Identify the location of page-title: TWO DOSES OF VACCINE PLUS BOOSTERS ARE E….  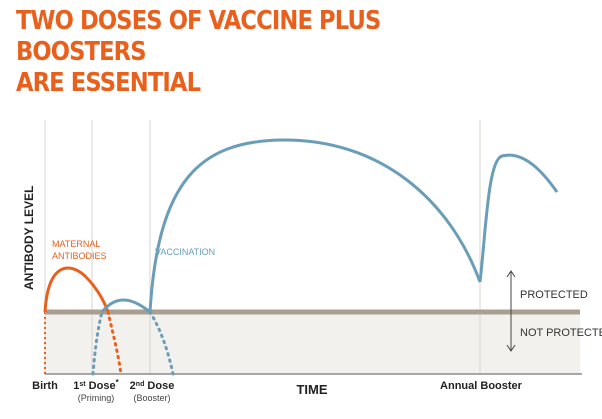
(207, 52).